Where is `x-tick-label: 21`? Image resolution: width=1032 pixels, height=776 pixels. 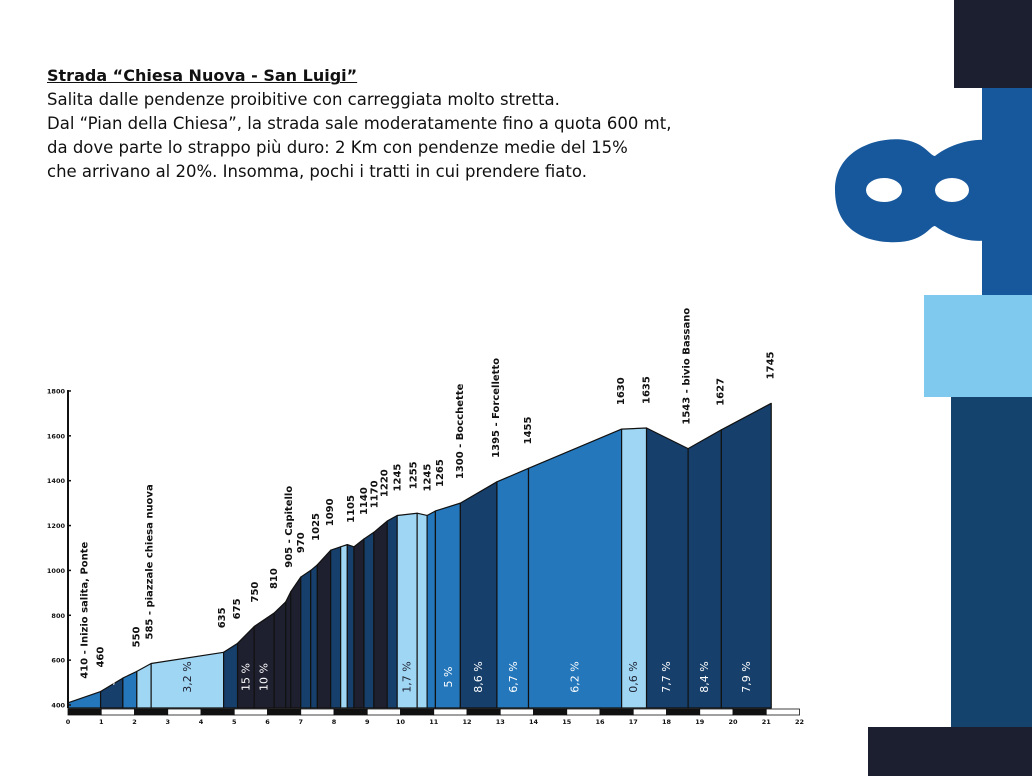 x-tick-label: 21 is located at coordinates (767, 722).